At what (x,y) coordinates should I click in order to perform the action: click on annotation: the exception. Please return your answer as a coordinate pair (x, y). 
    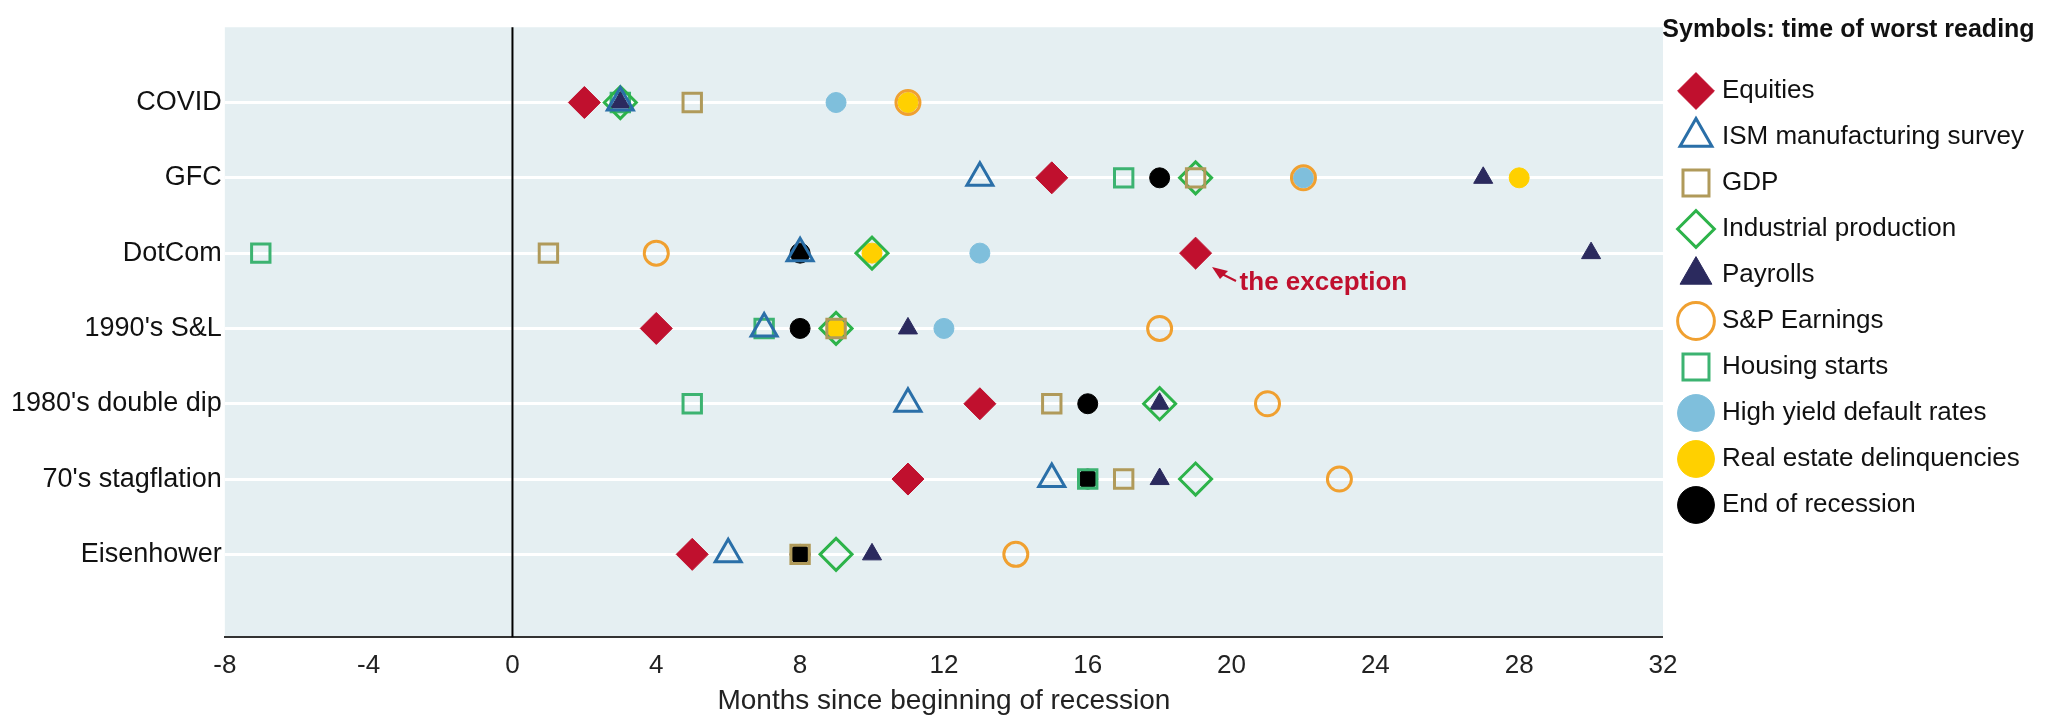
    Looking at the image, I should click on (1323, 281).